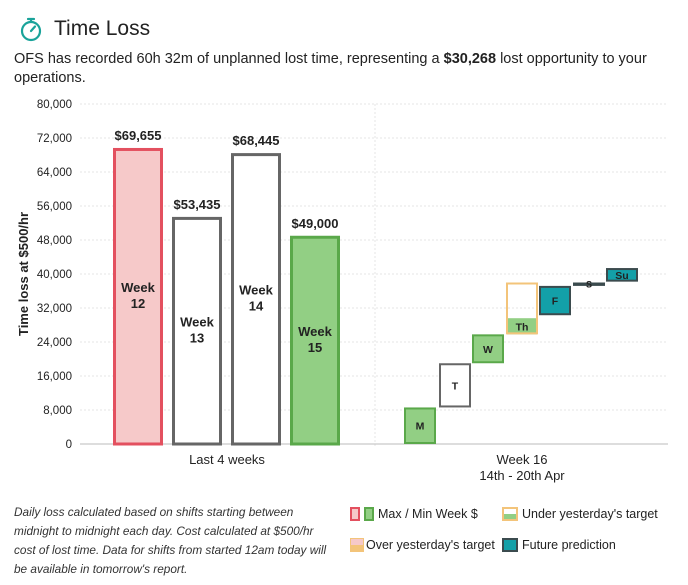 This screenshot has height=585, width=688. I want to click on y-tick-label: 56,000, so click(54, 207).